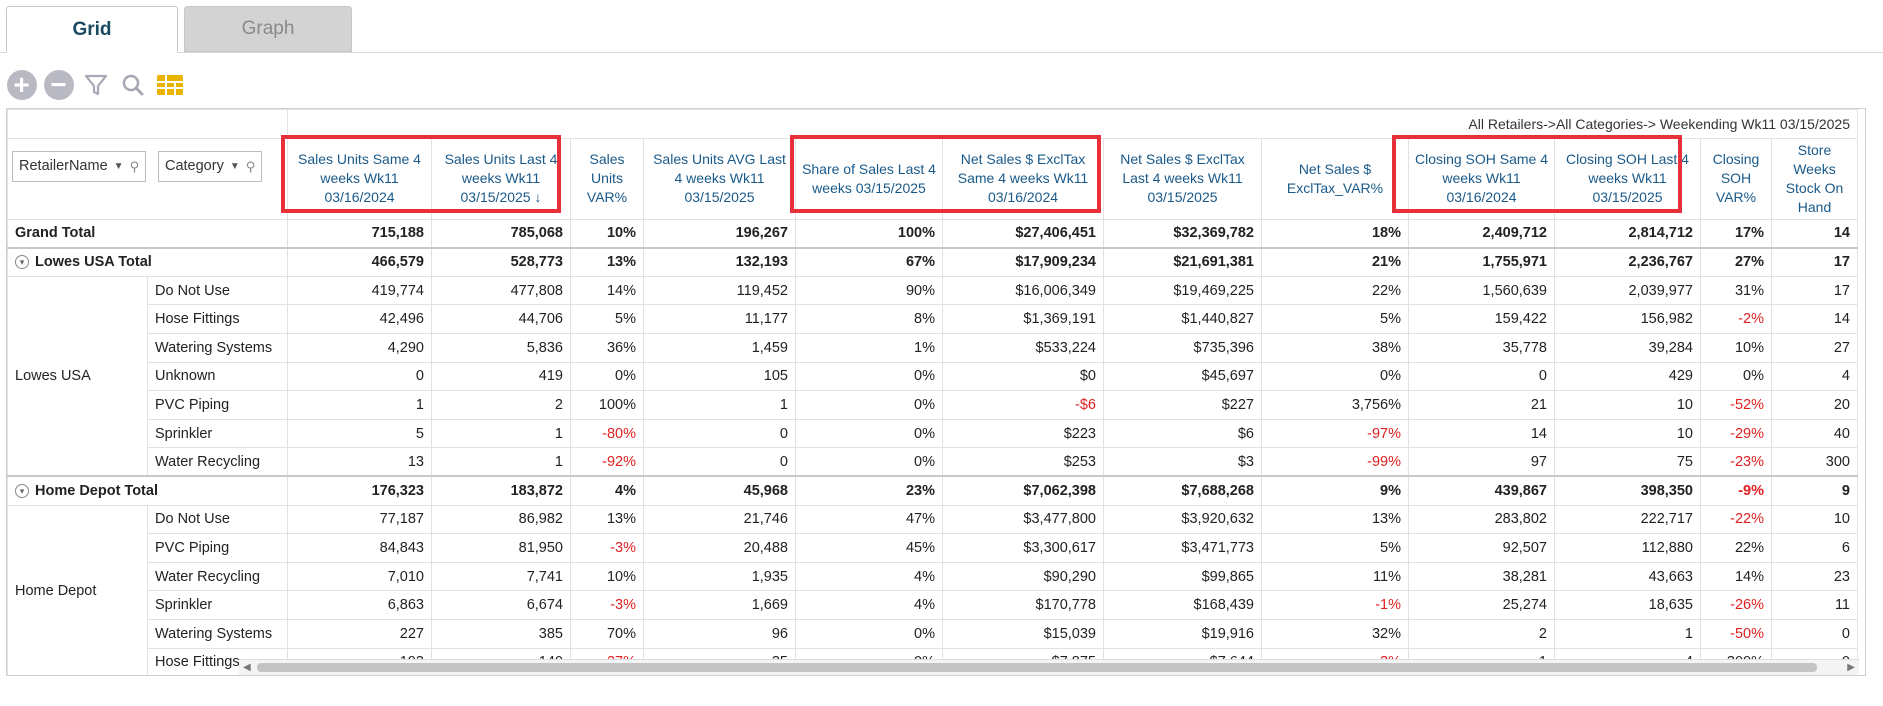  I want to click on value-cell: $3,920,632, so click(1182, 519).